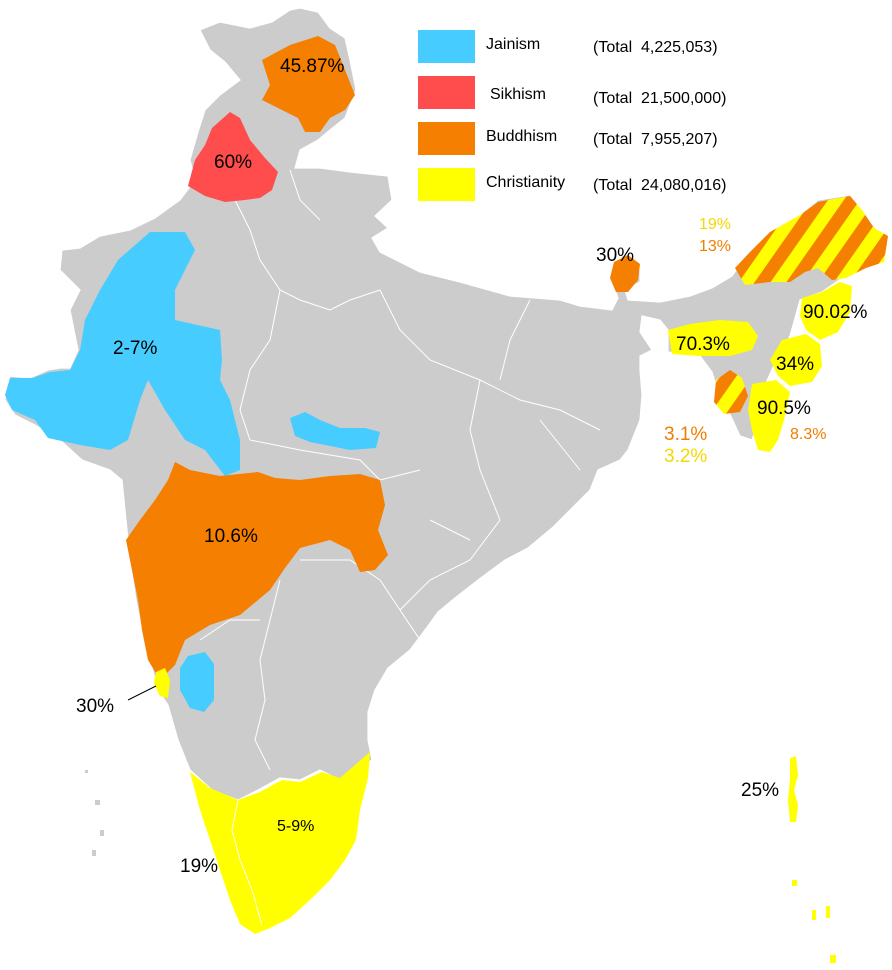 This screenshot has width=892, height=970. I want to click on legend-total: (Total 4,225,053), so click(655, 47).